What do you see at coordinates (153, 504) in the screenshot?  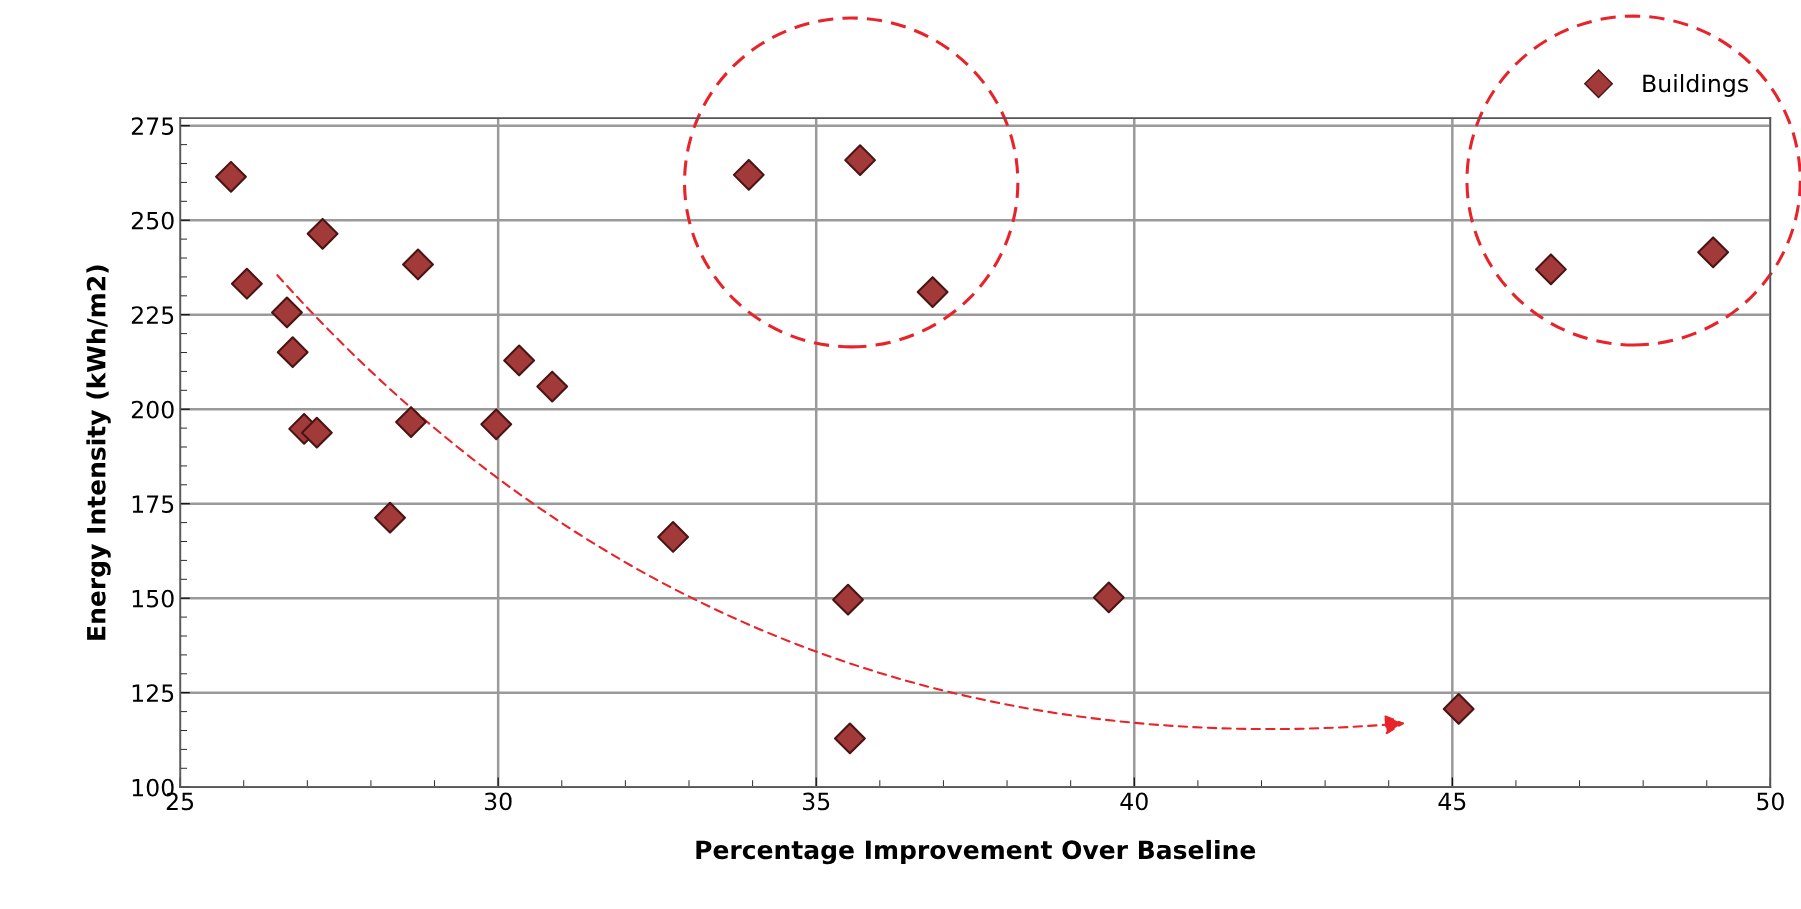 I see `y-tick-label: 175` at bounding box center [153, 504].